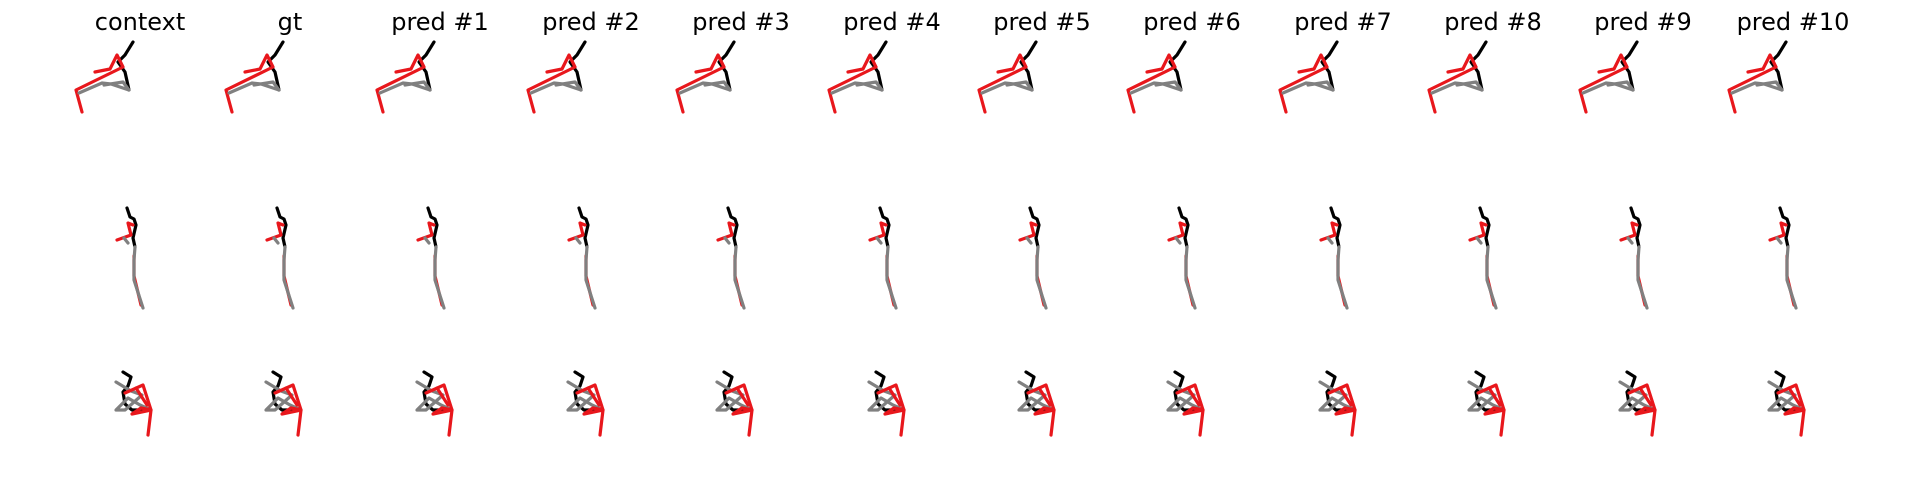 This screenshot has width=1920, height=480. I want to click on pose-view-3-context-skeleton, so click(133, 403).